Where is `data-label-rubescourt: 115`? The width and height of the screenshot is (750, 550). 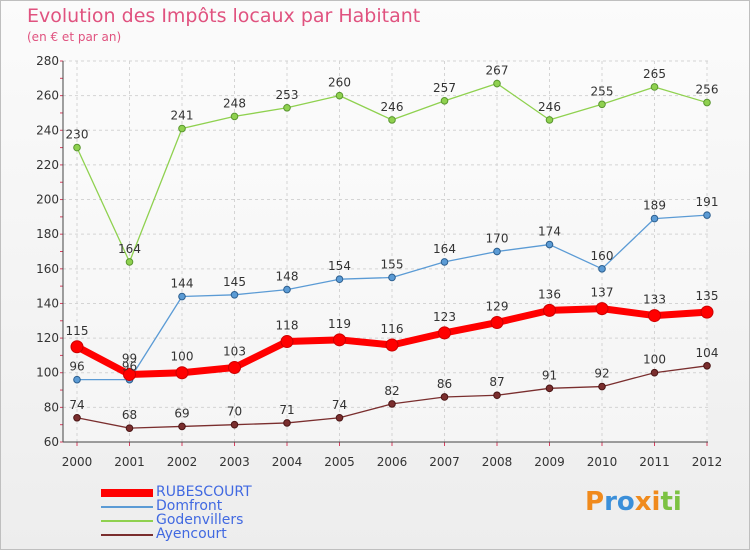 data-label-rubescourt: 115 is located at coordinates (77, 331).